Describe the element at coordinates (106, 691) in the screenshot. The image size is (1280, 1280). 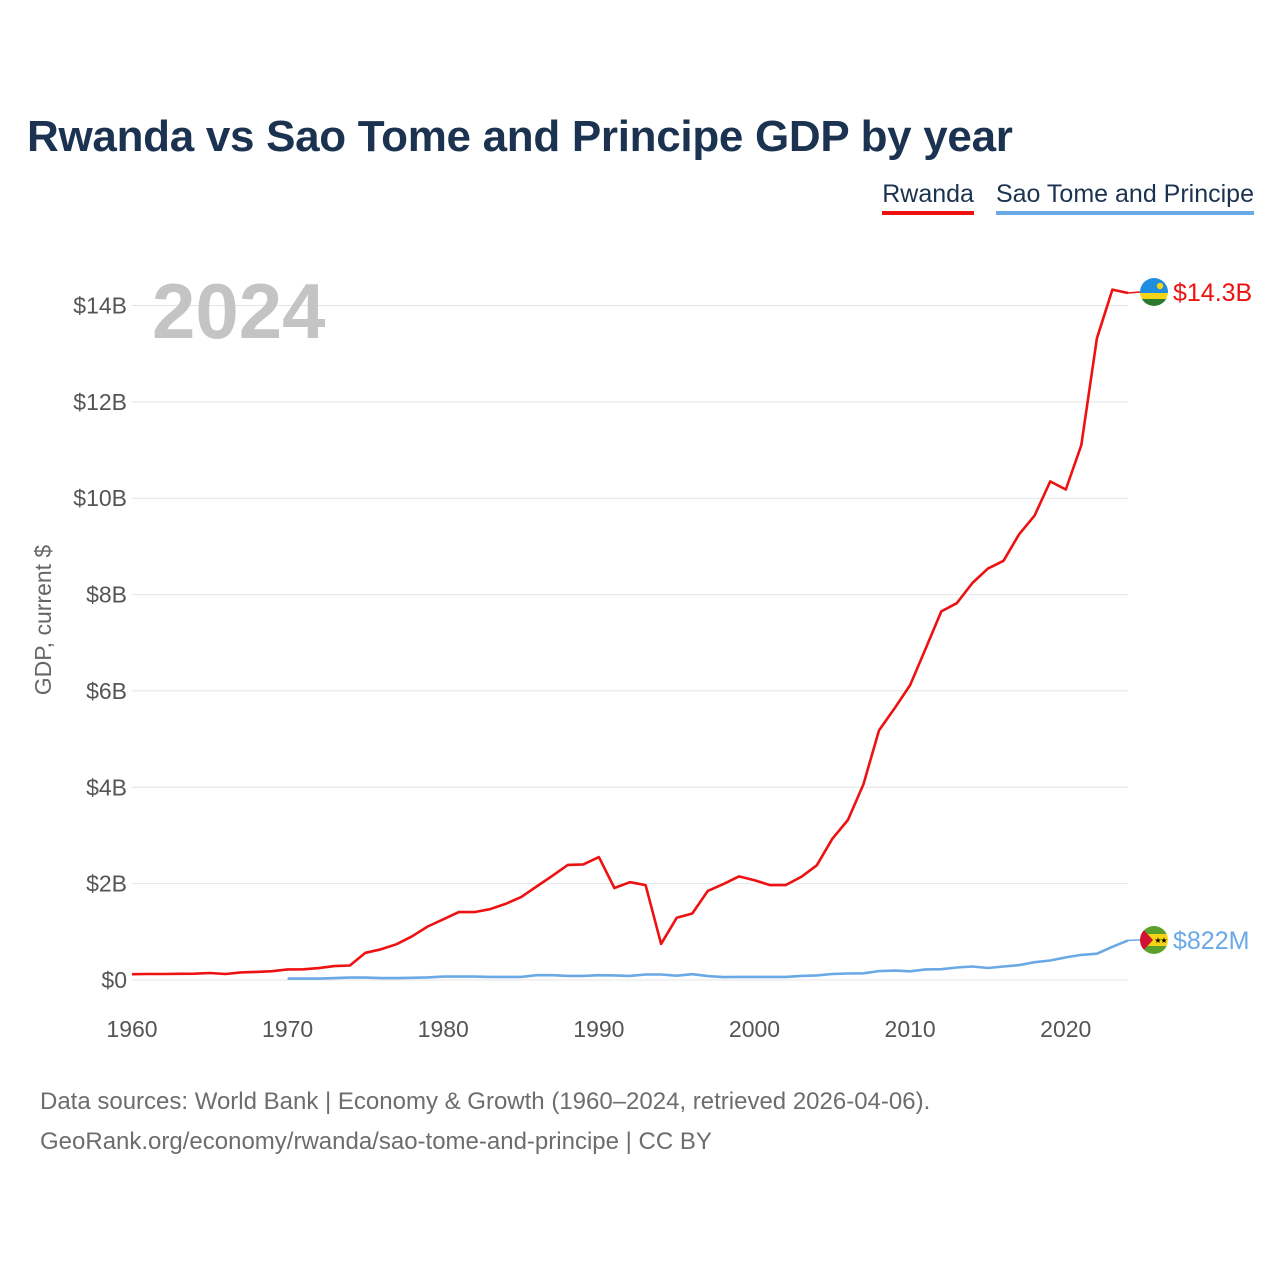
I see `y-tick-label: $6B` at that location.